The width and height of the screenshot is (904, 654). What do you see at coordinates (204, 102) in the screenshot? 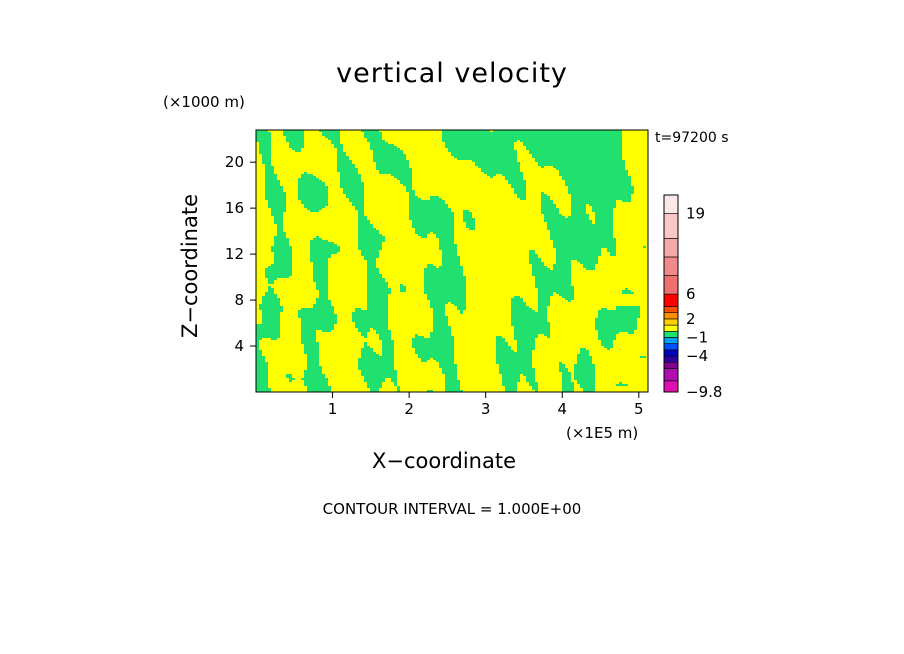
I see `y-unit-label: (×1000 m)` at bounding box center [204, 102].